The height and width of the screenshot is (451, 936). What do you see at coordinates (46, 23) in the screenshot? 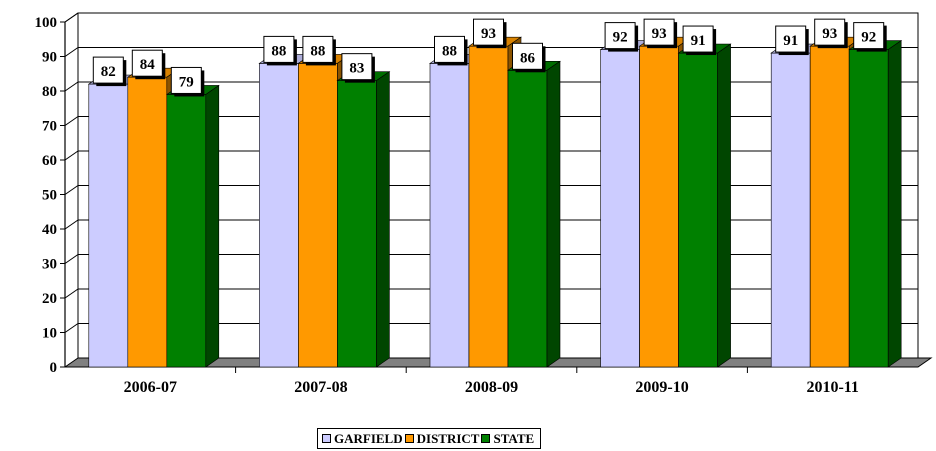
I see `y-tick-label: 100` at bounding box center [46, 23].